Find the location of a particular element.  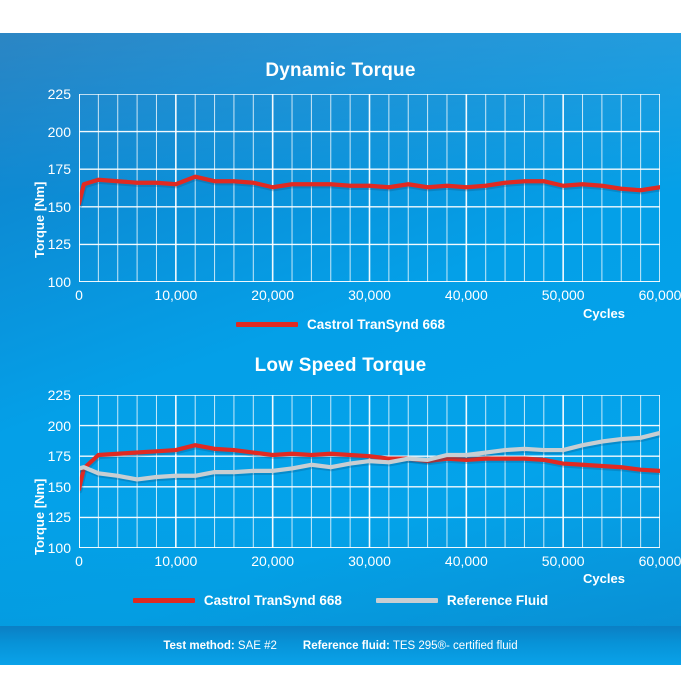

footer-reference-fluid-value: TES 295®- certified fluid is located at coordinates (453, 645).